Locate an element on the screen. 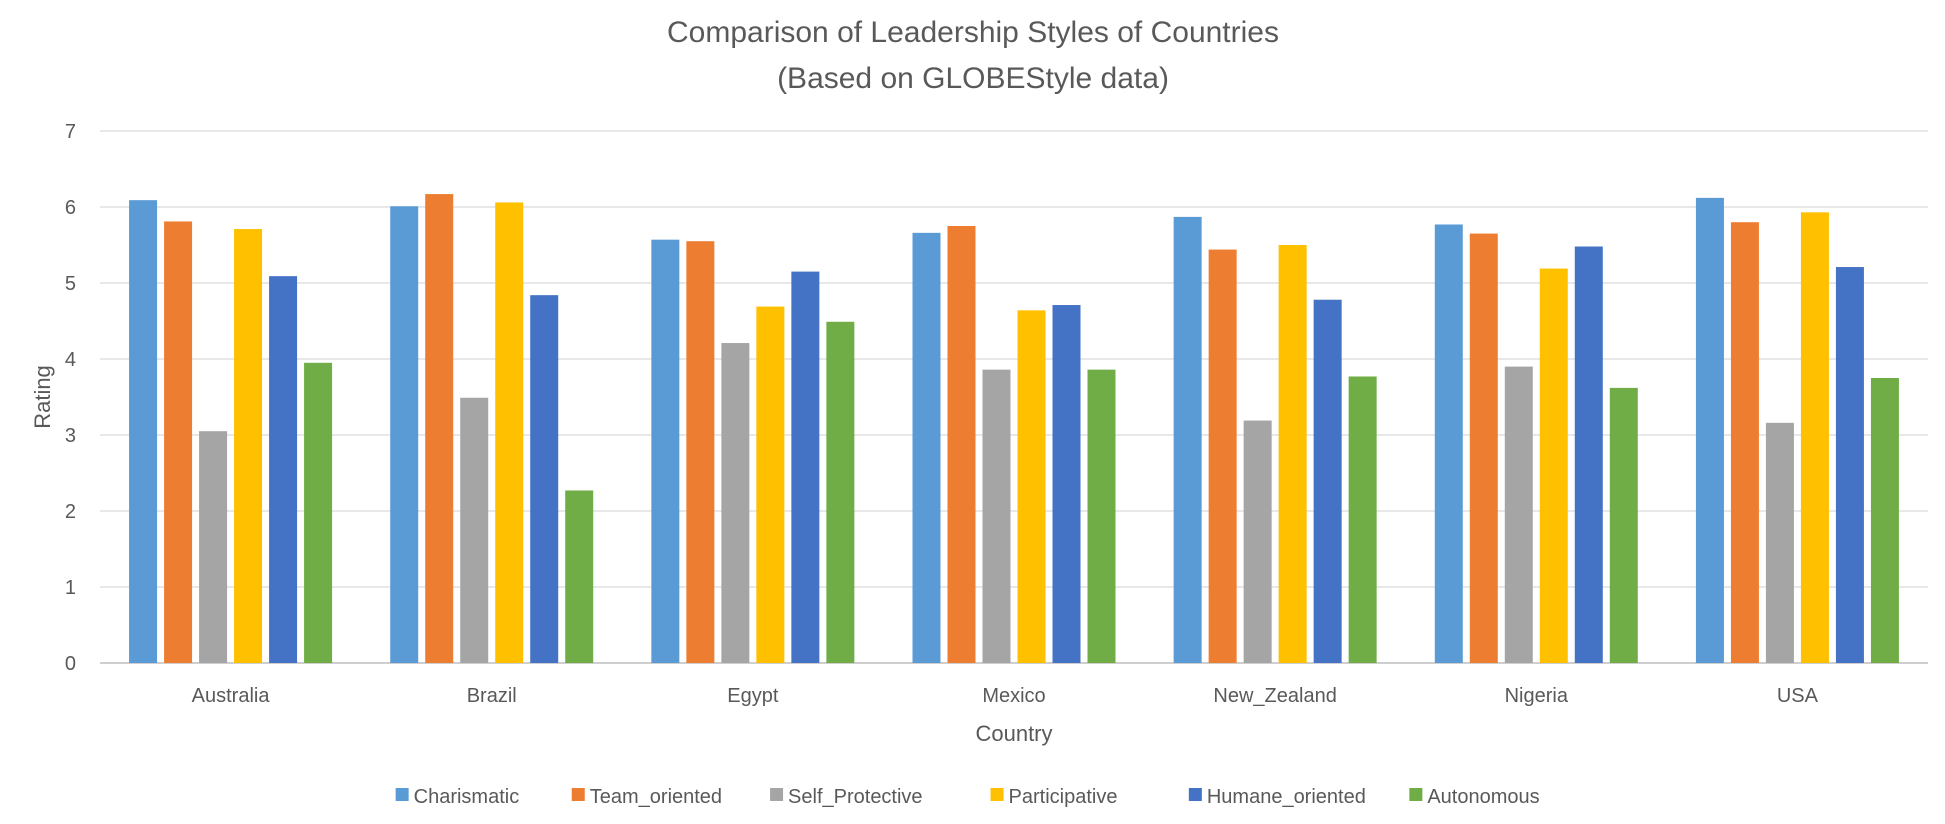  bar-humane-oriented-mexico is located at coordinates (1066, 484).